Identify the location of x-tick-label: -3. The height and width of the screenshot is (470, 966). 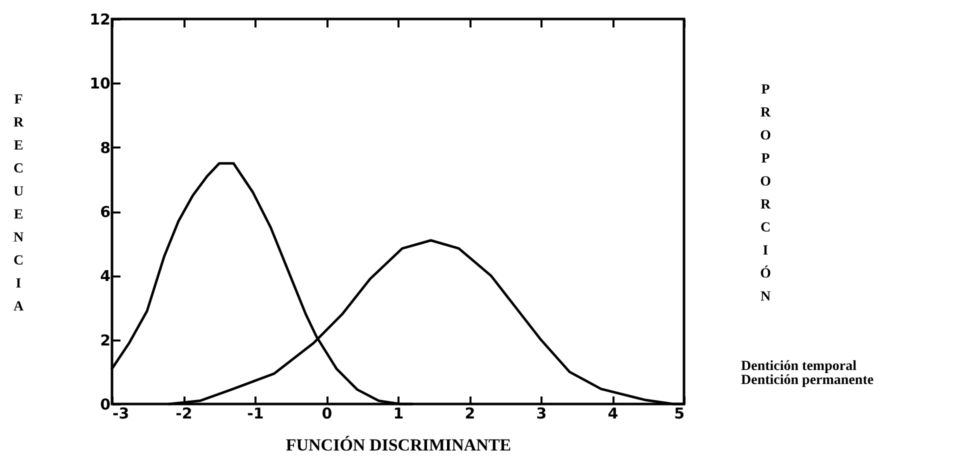
(121, 413).